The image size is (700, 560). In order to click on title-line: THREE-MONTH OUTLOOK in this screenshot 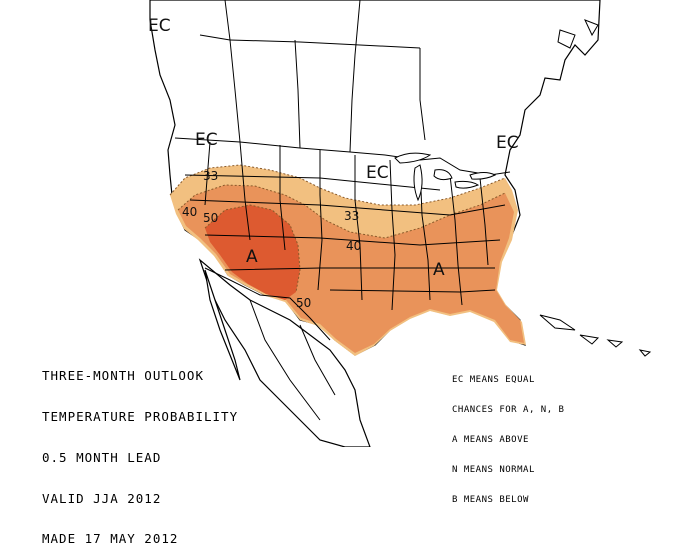, I will do `click(123, 376)`.